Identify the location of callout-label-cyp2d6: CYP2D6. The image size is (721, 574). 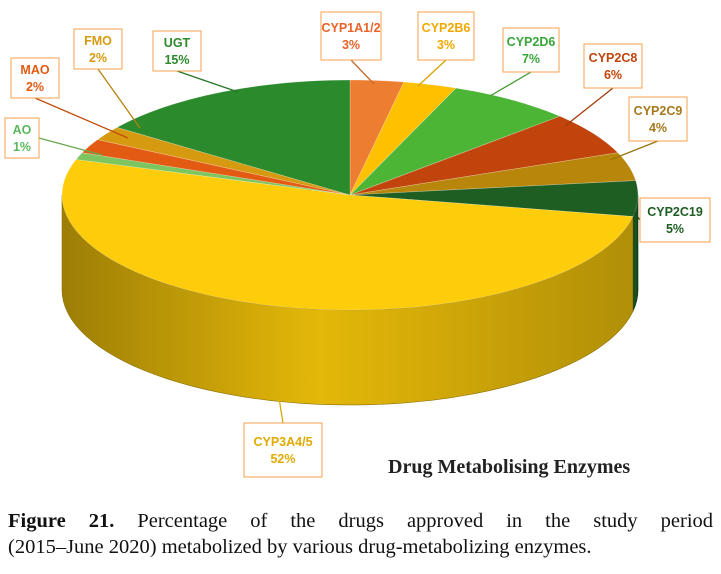
(531, 42).